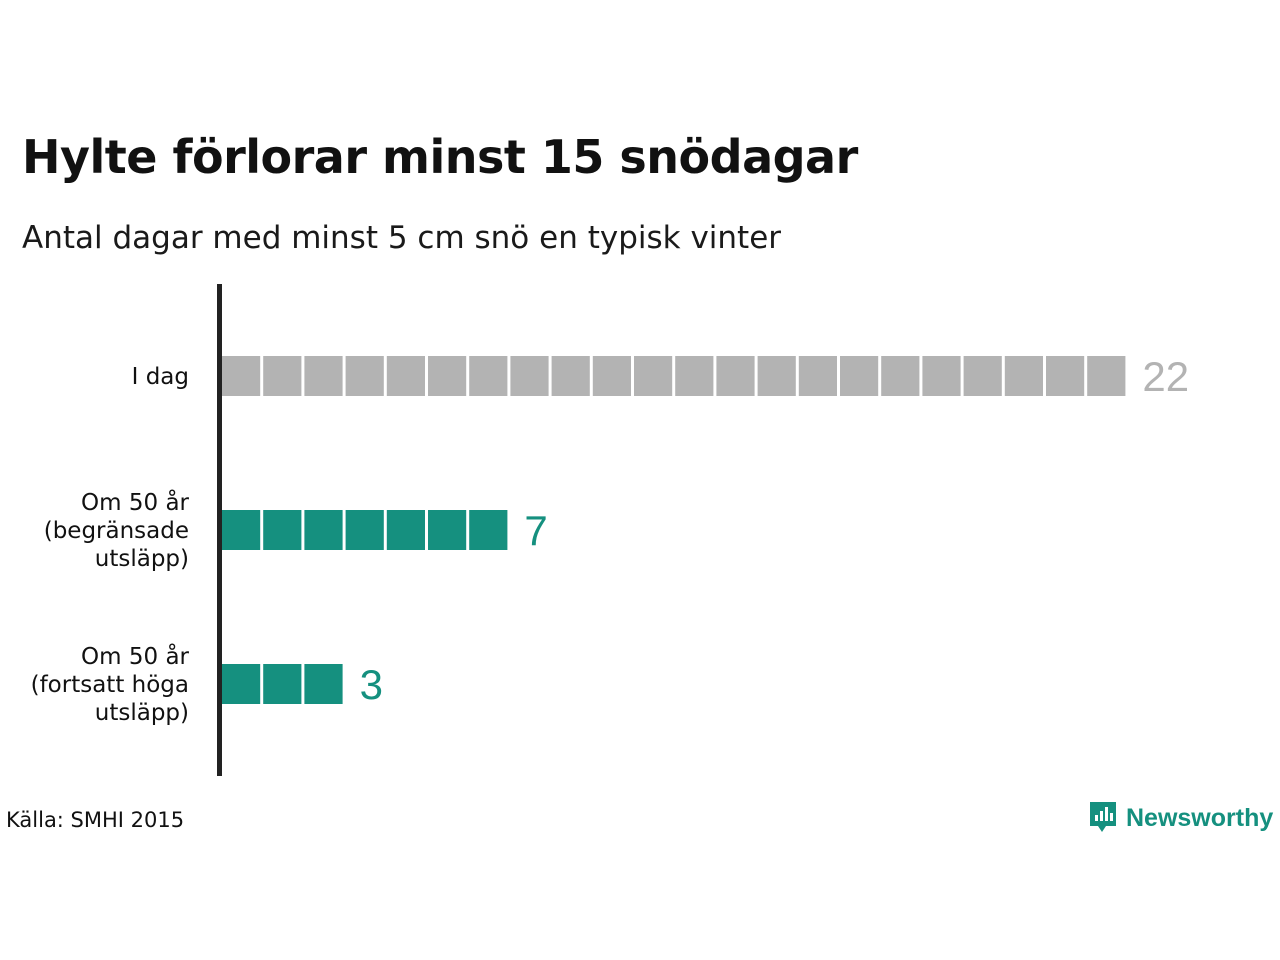 Image resolution: width=1280 pixels, height=960 pixels. I want to click on category-label-high-emissions: Om 50 år (fortsatt höga utsläpp), so click(109, 685).